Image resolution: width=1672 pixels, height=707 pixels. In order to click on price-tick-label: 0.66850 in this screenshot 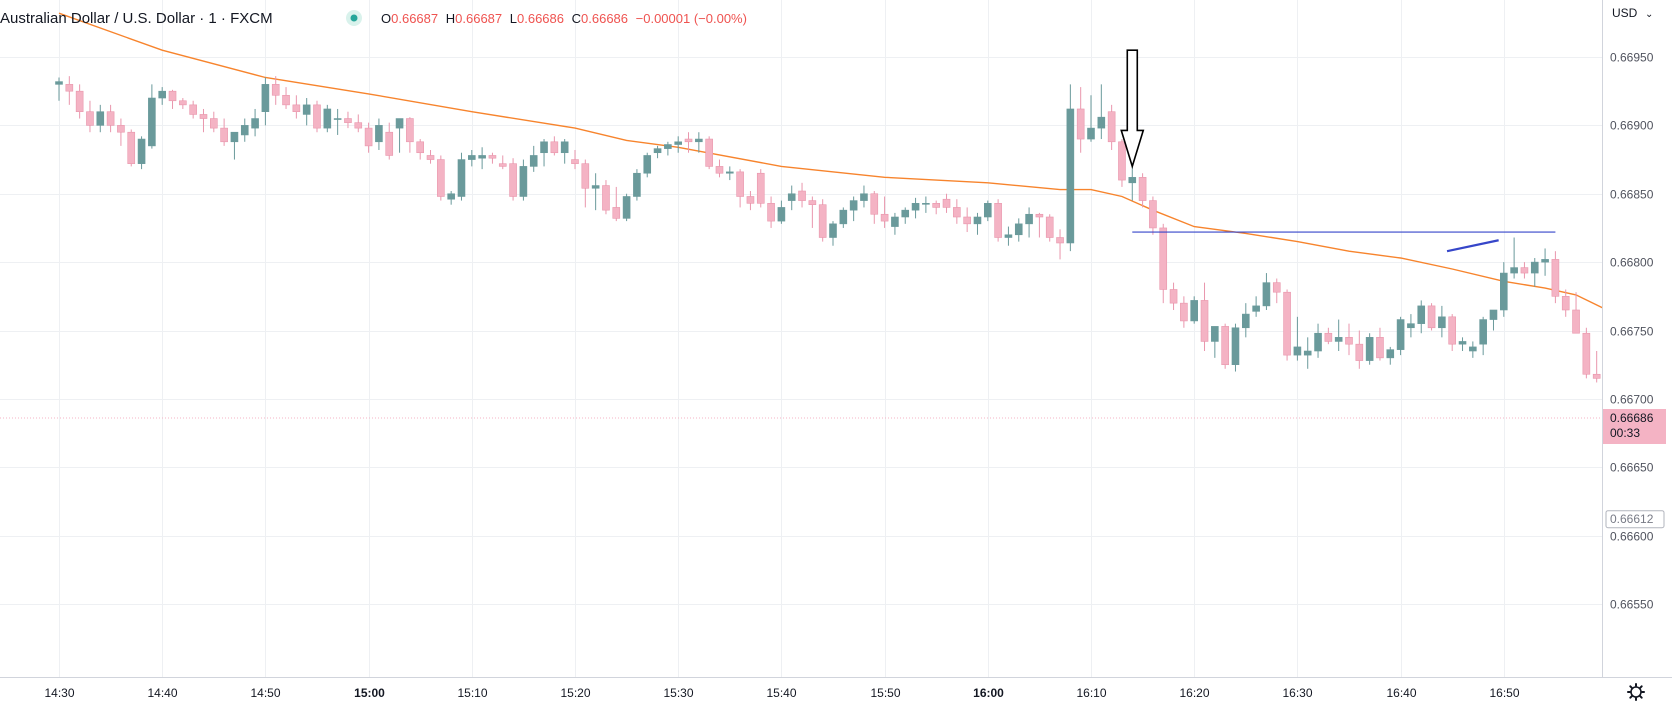, I will do `click(1632, 195)`.